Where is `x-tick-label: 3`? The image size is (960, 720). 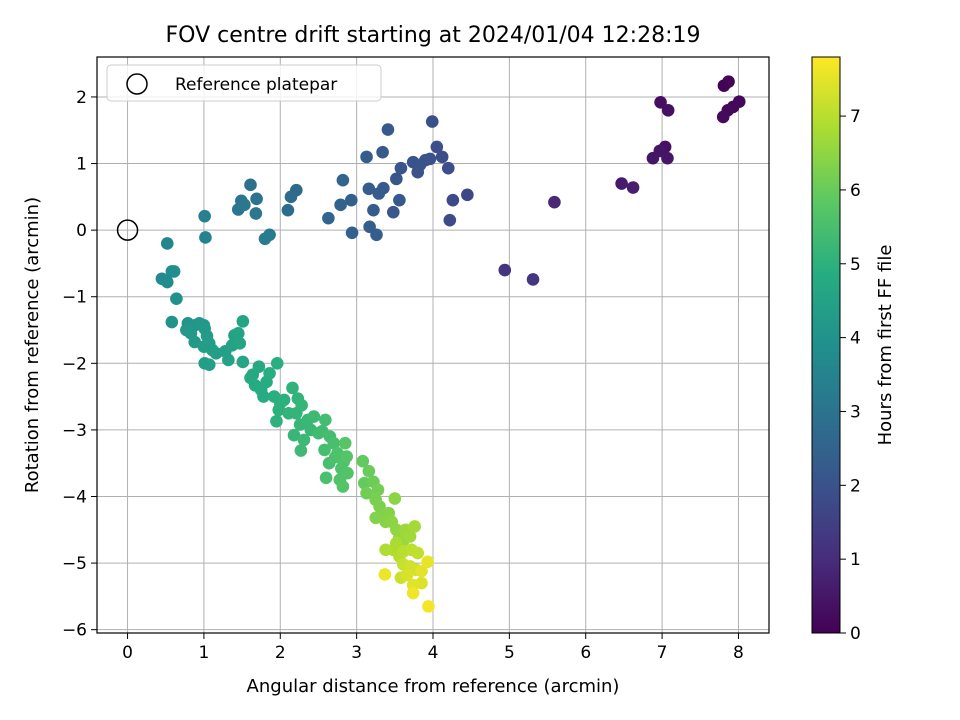
x-tick-label: 3 is located at coordinates (356, 653).